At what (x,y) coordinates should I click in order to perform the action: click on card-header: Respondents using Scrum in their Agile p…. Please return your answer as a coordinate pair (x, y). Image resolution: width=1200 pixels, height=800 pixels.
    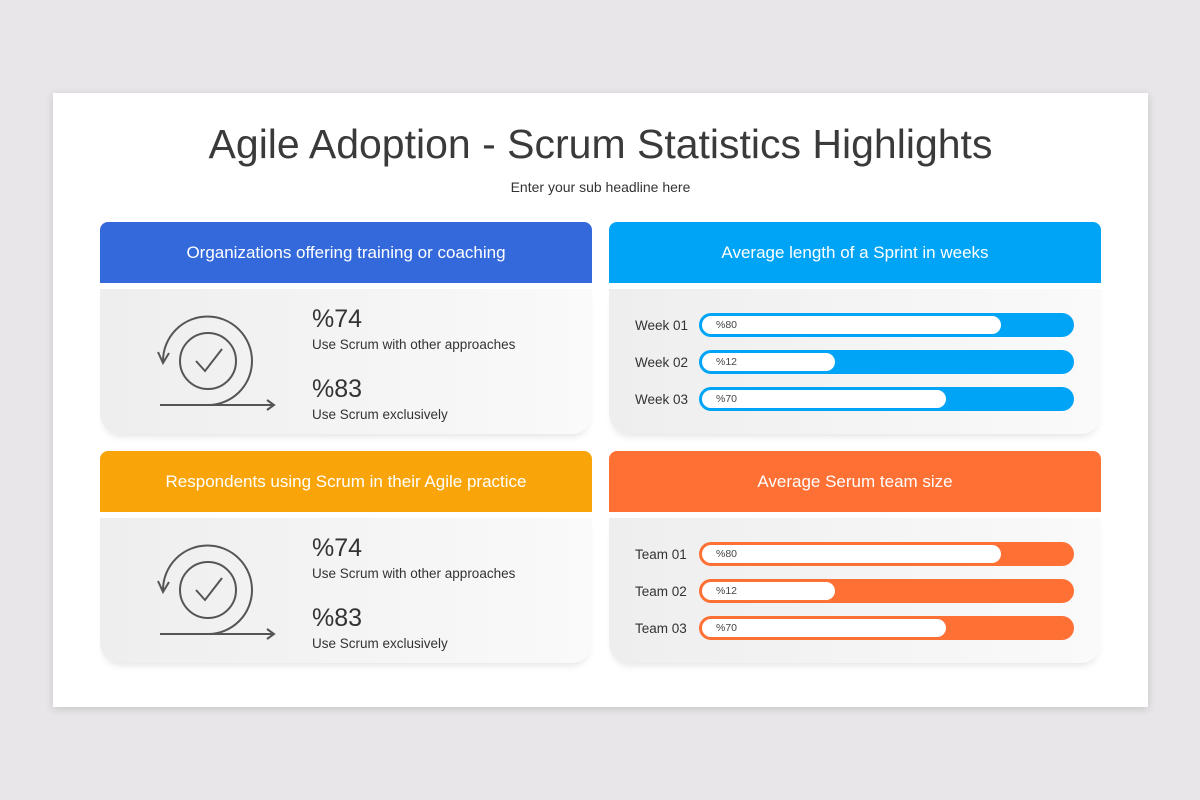
    Looking at the image, I should click on (346, 481).